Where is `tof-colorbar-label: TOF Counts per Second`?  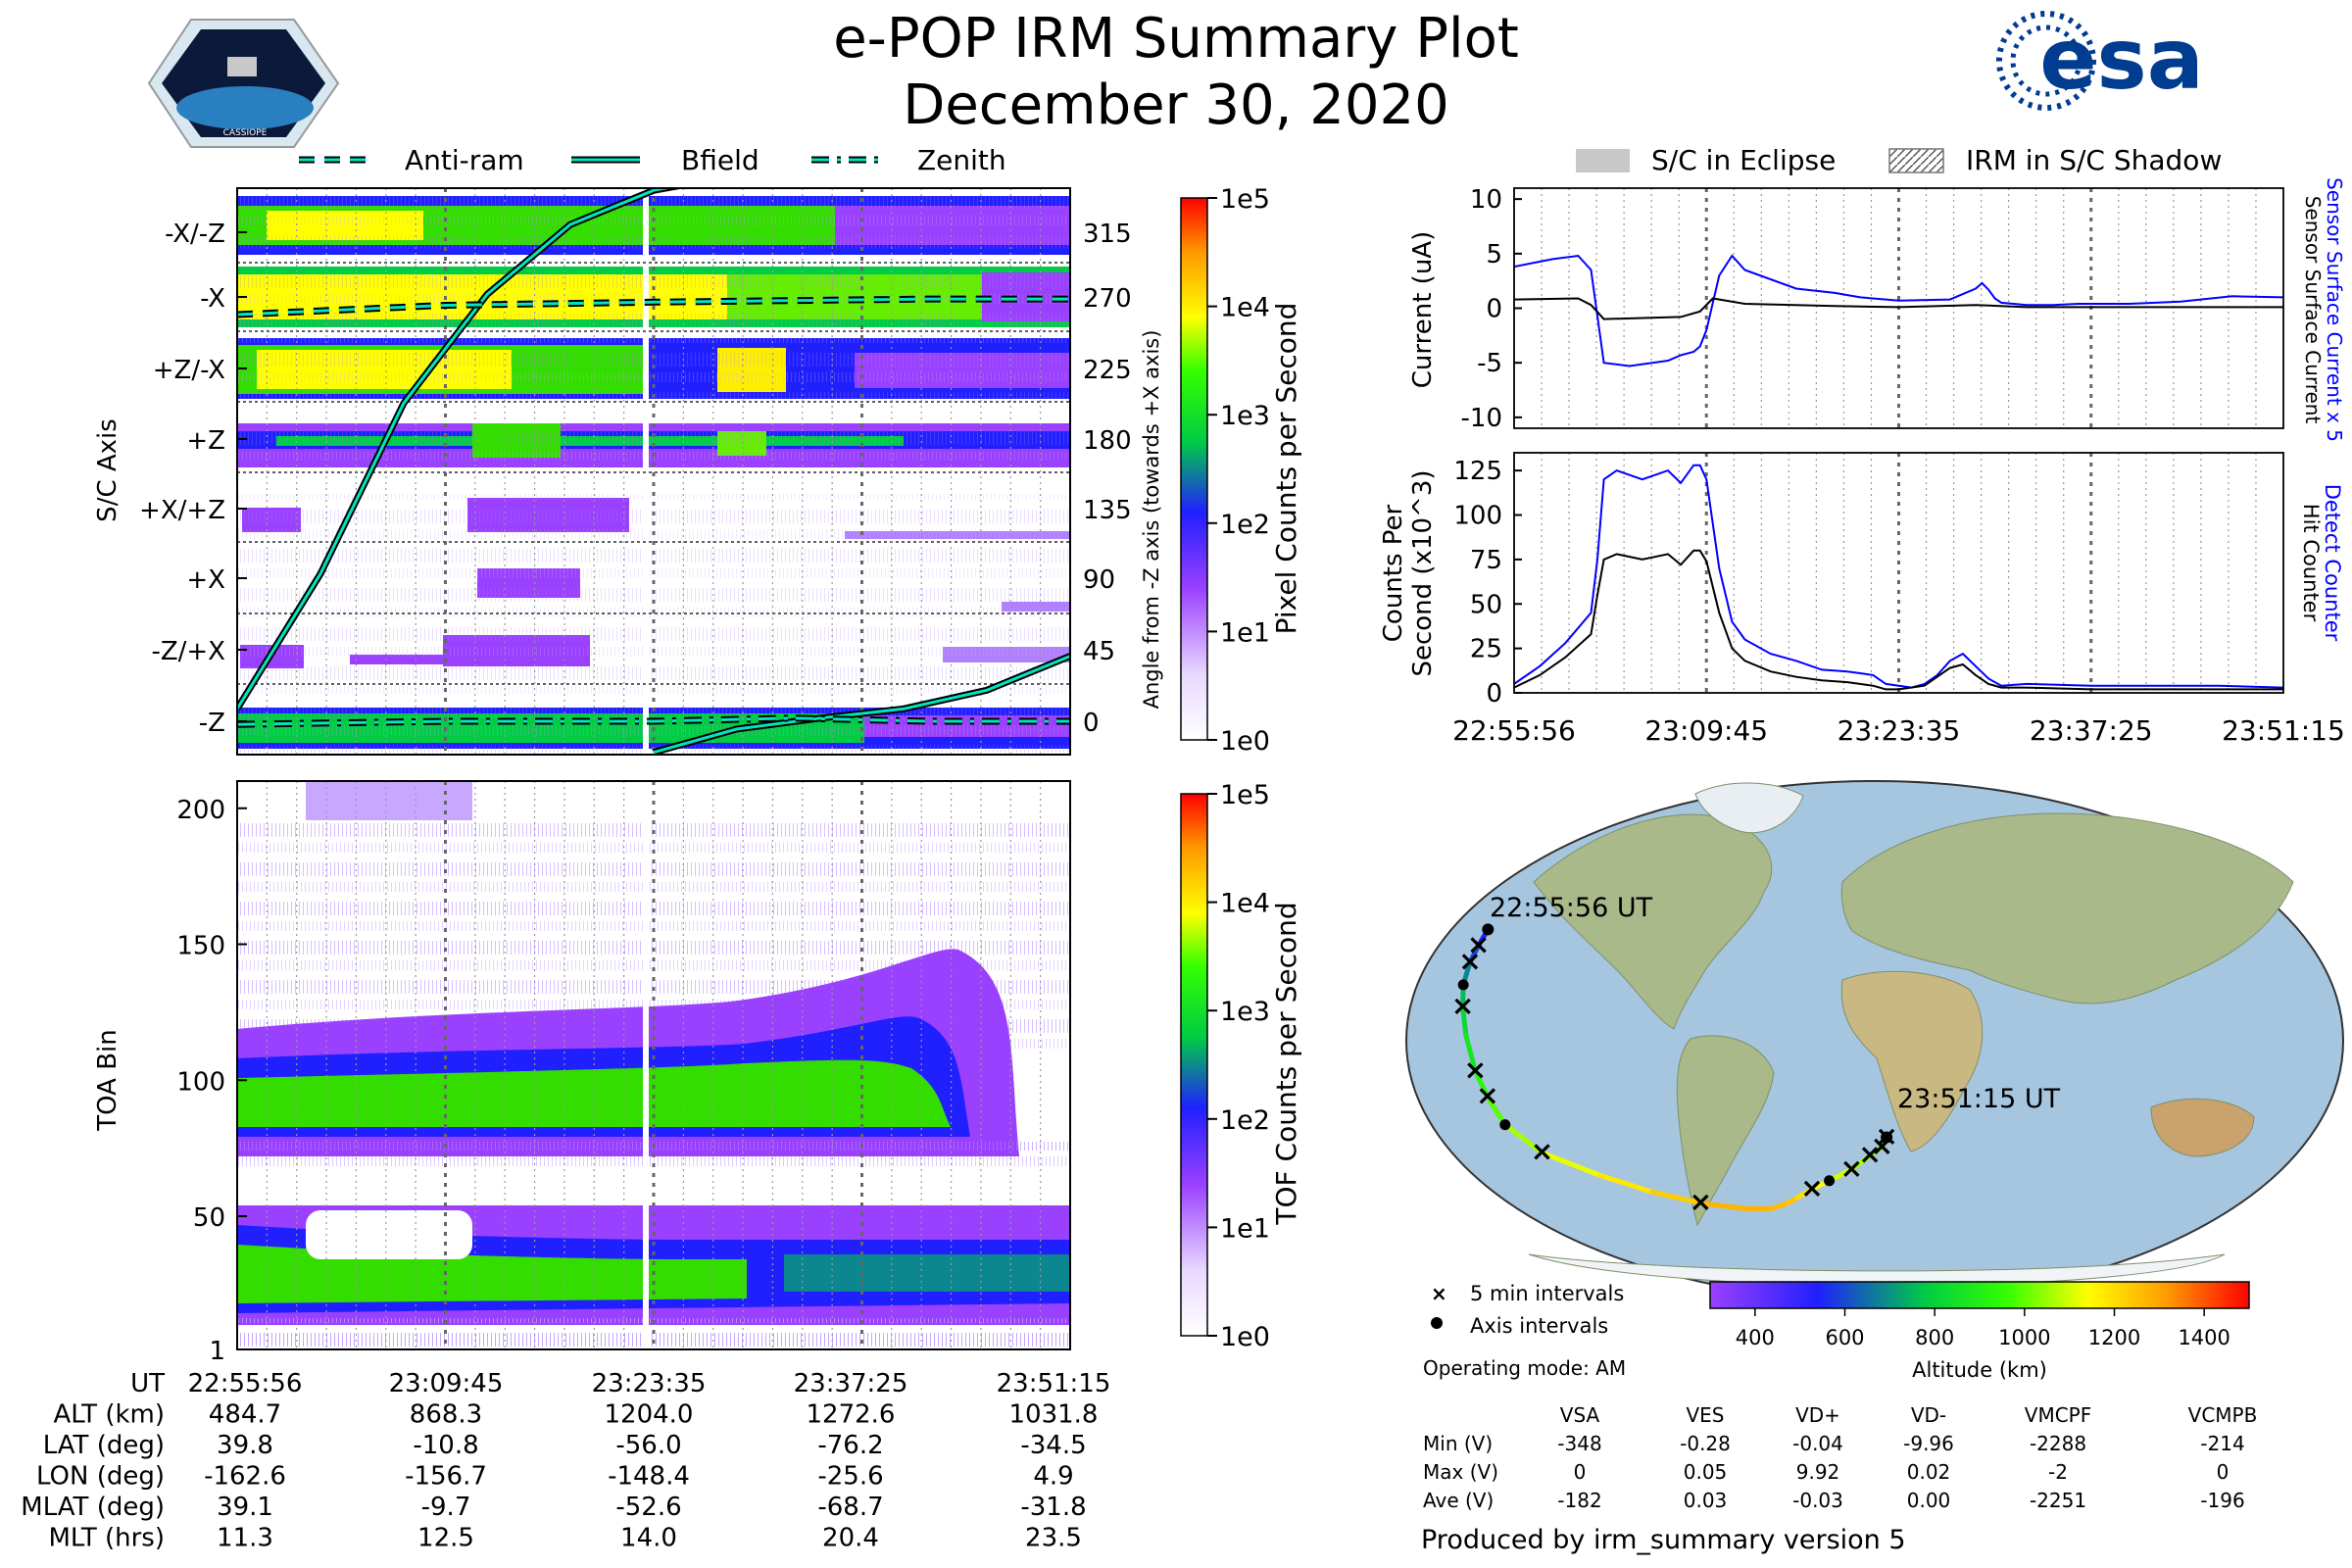
tof-colorbar-label: TOF Counts per Second is located at coordinates (1286, 1063).